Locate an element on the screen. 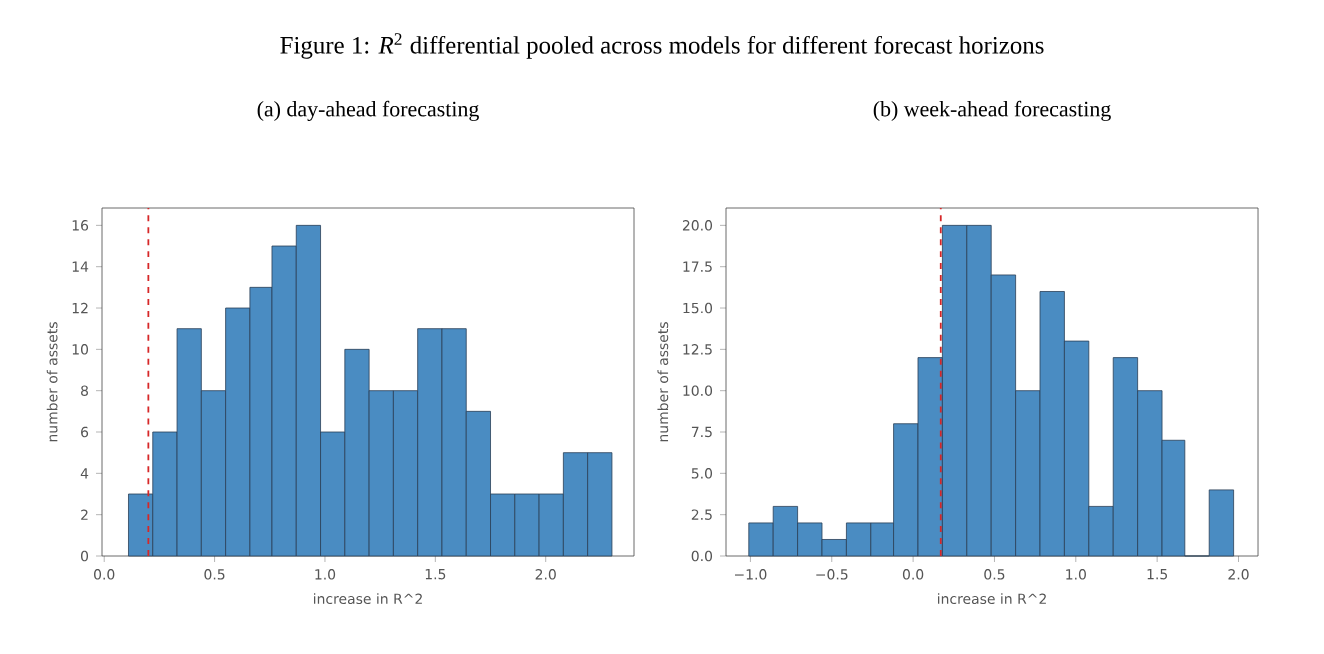 The image size is (1324, 654). caption: Figure 1: R$^{2}$ differential pooled across models for different forecast horizons is located at coordinates (662, 46).